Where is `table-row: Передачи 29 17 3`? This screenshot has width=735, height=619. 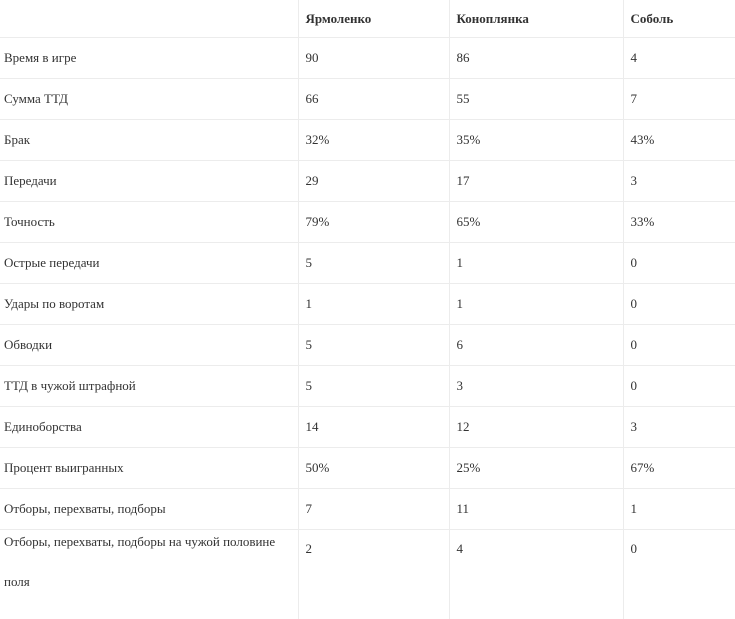 table-row: Передачи 29 17 3 is located at coordinates (367, 181).